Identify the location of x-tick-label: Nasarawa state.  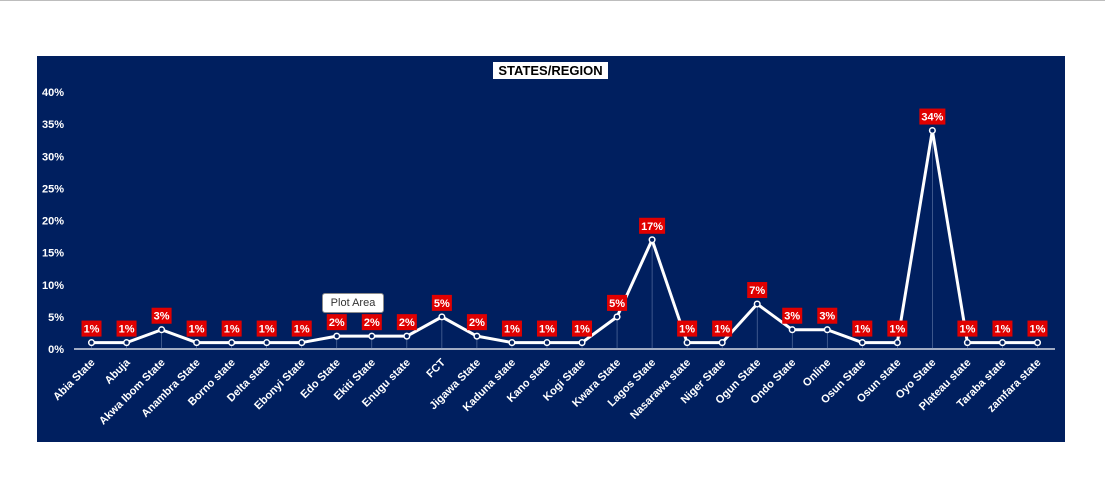
(660, 389).